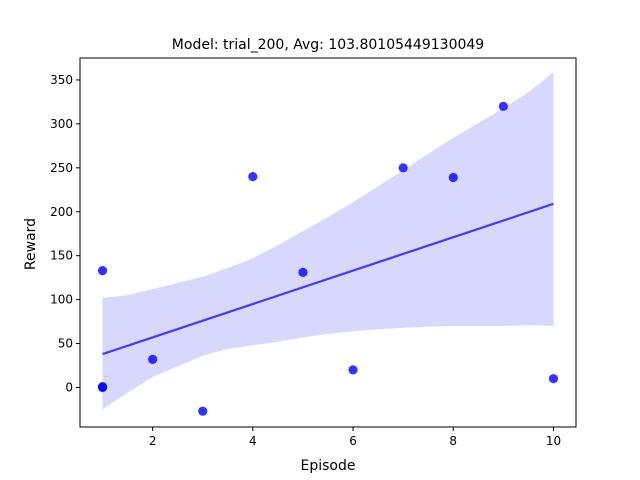 This screenshot has height=480, width=640. Describe the element at coordinates (253, 441) in the screenshot. I see `x-tick-label: 4` at that location.